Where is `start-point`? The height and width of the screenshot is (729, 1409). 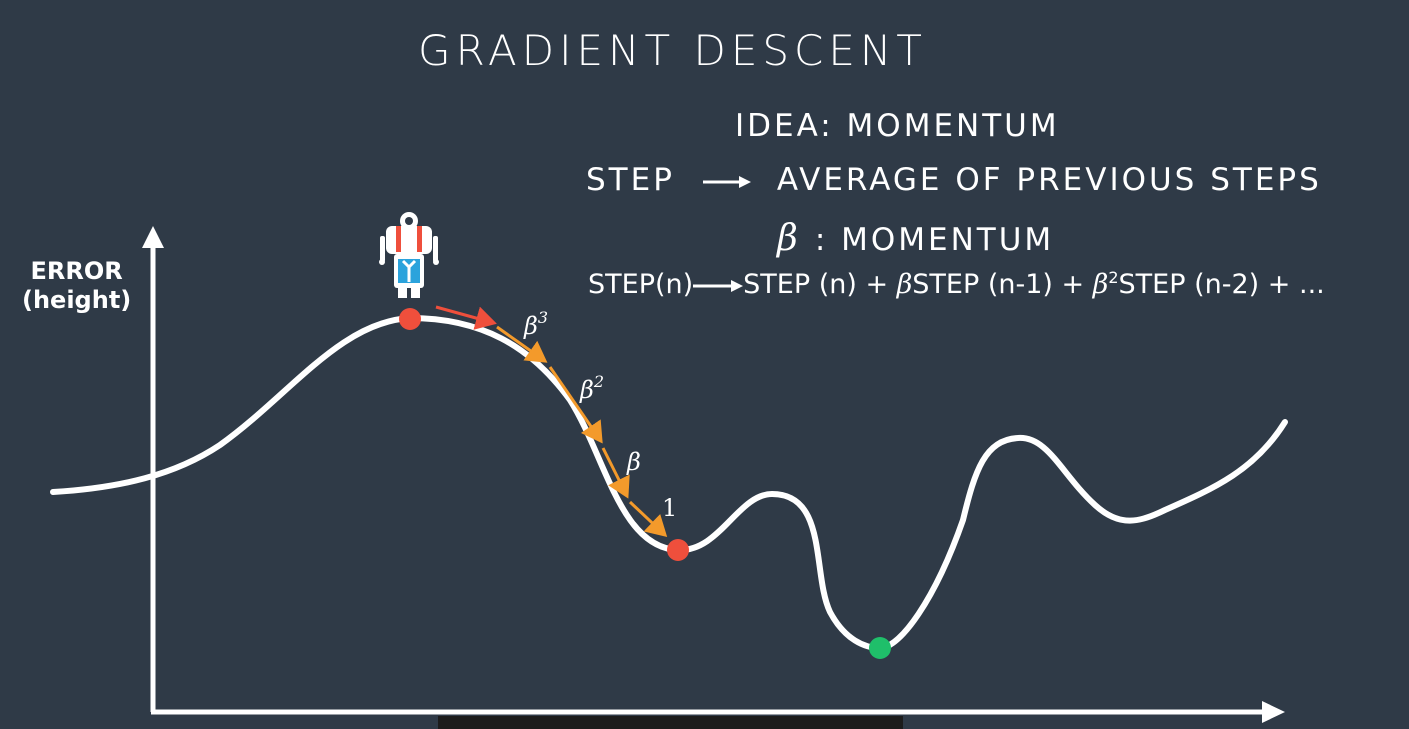 start-point is located at coordinates (410, 319).